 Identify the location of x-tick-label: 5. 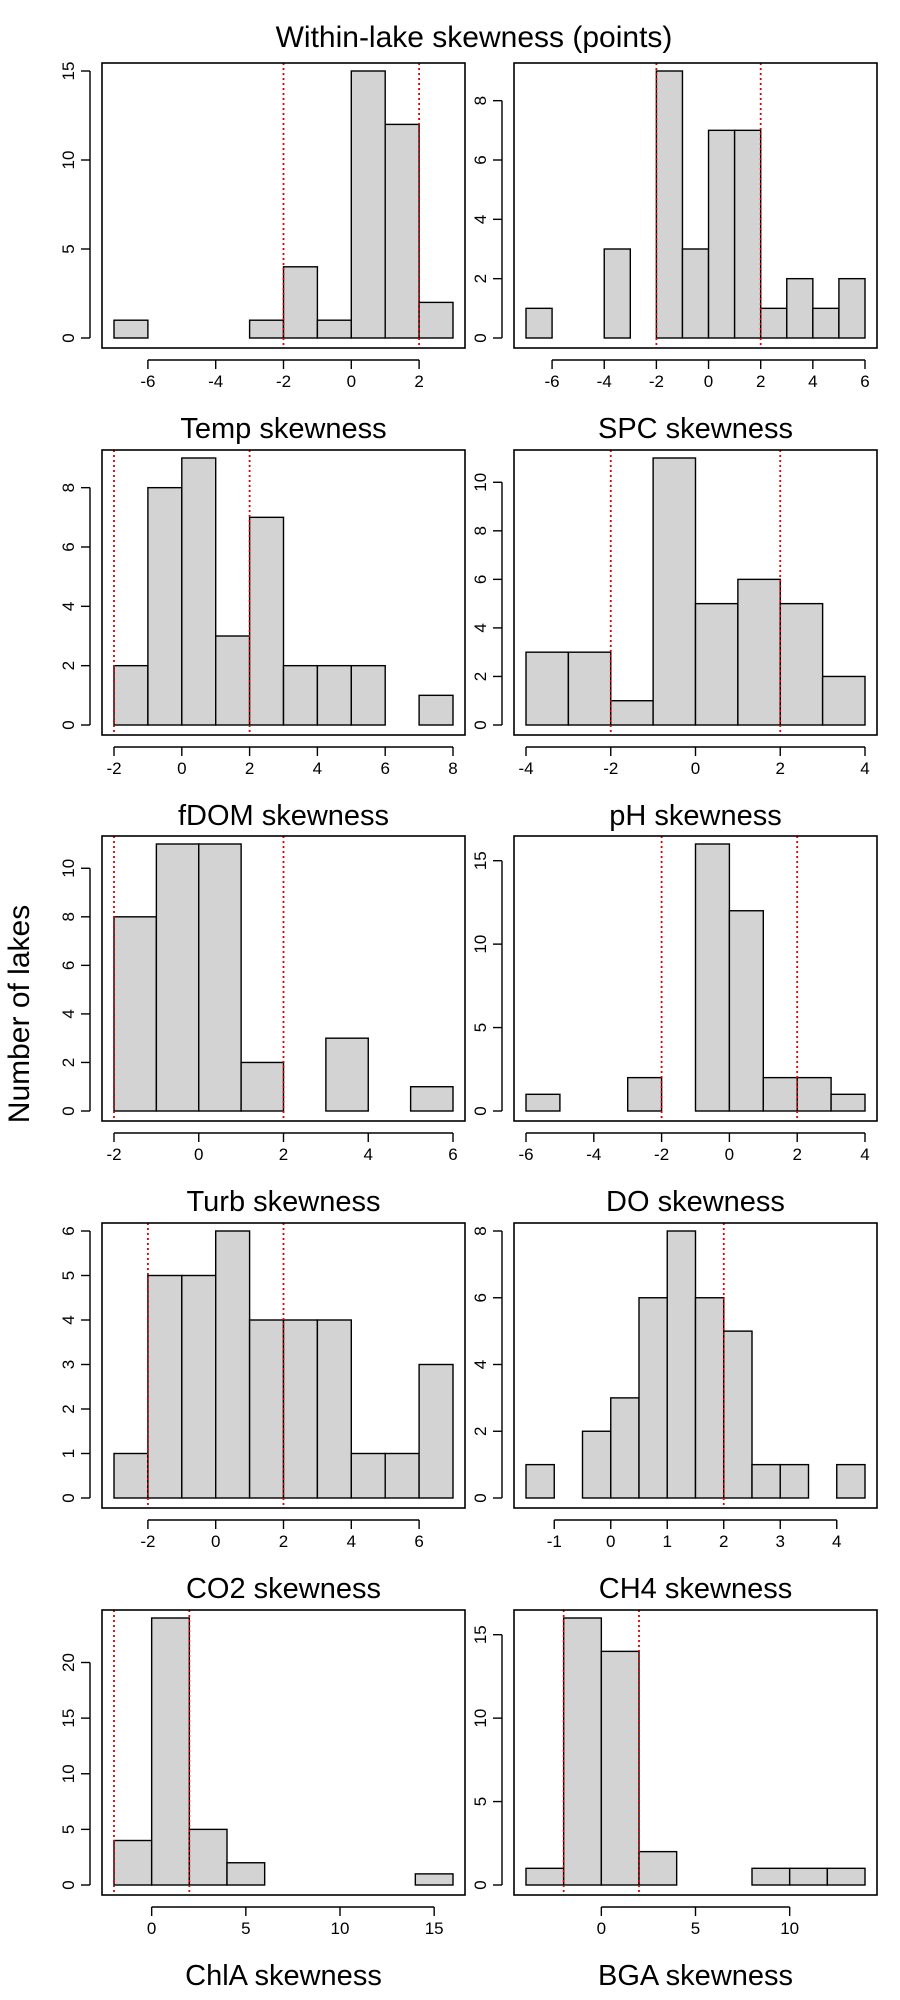
(695, 1928).